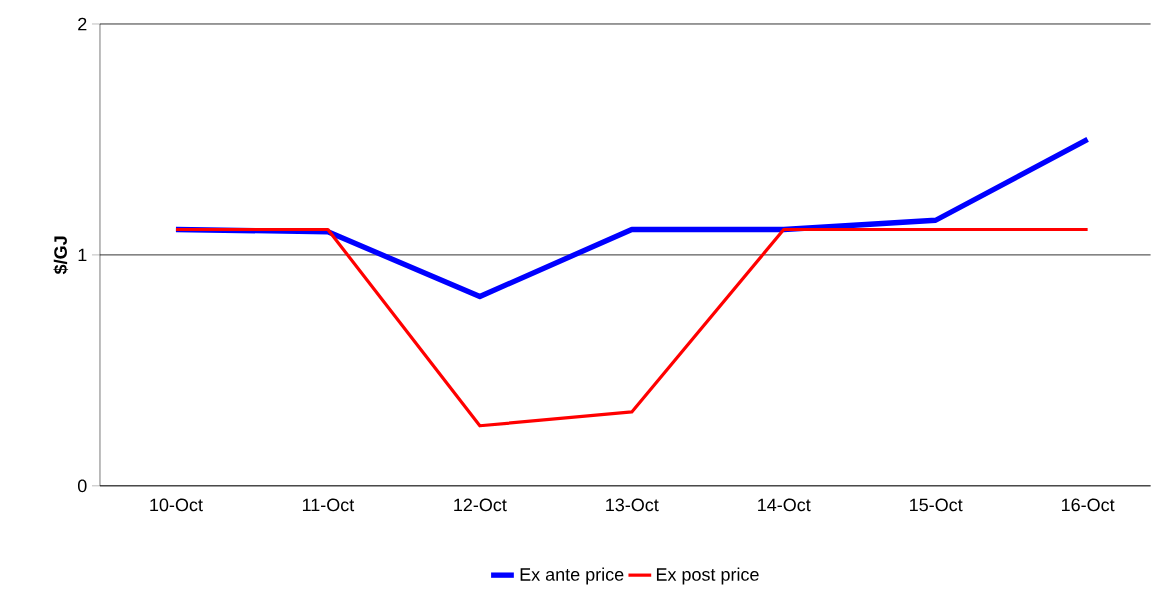  What do you see at coordinates (176, 505) in the screenshot?
I see `x-tick-label: 10-Oct` at bounding box center [176, 505].